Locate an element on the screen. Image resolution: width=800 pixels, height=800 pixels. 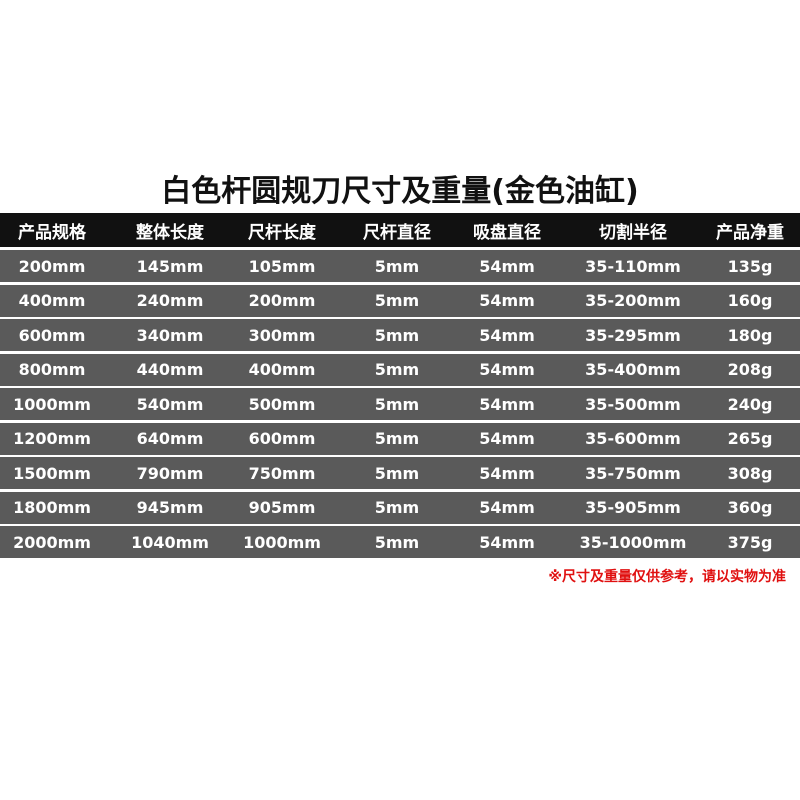
table-cell: 945mm is located at coordinates (170, 507).